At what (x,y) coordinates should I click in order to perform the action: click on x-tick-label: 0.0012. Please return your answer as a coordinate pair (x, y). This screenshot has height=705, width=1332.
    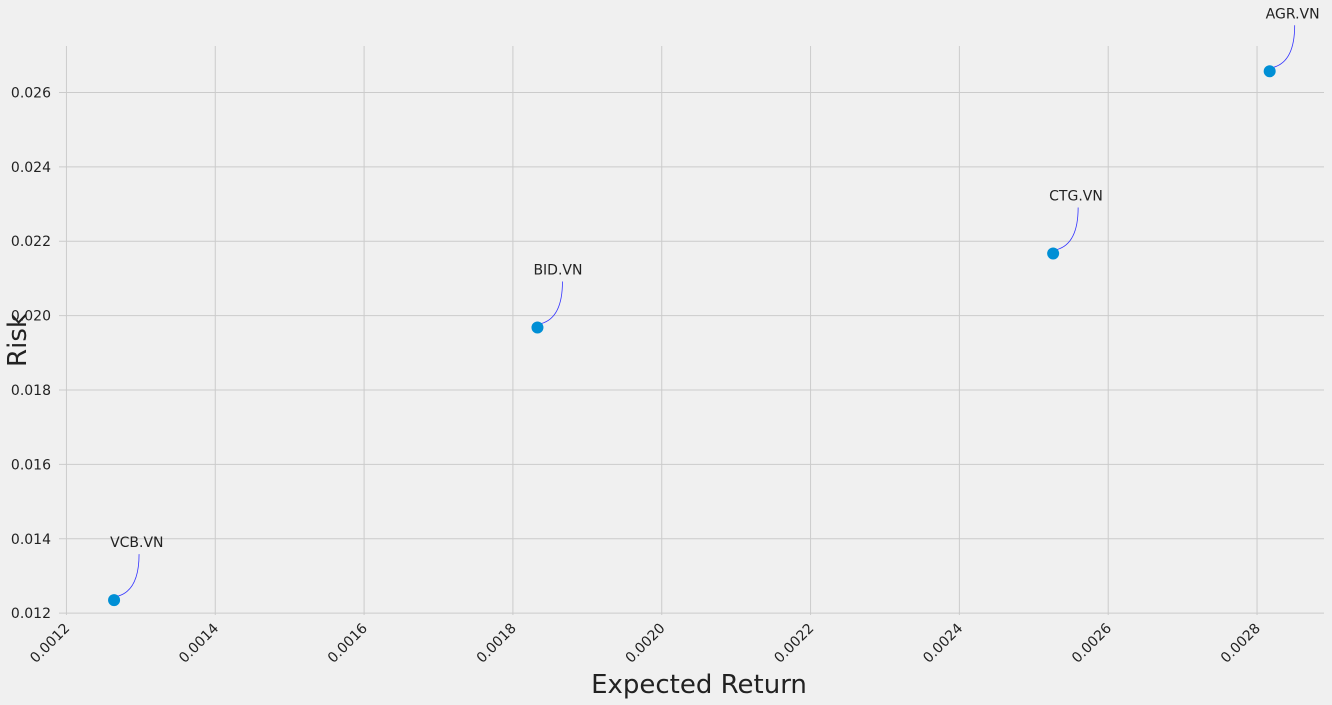
    Looking at the image, I should click on (50, 644).